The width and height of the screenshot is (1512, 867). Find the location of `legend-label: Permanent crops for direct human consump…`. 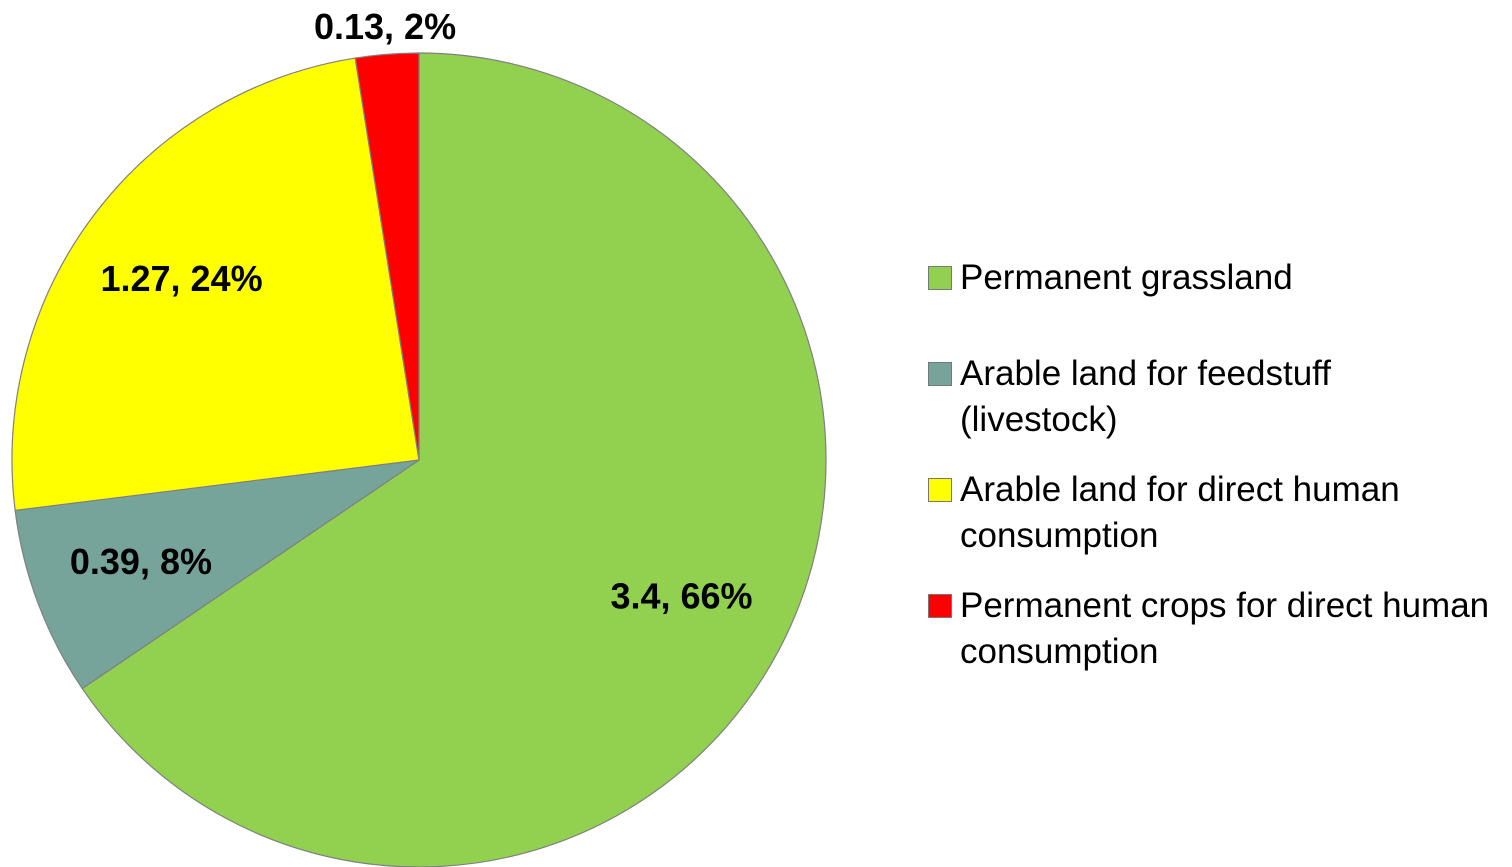

legend-label: Permanent crops for direct human consump… is located at coordinates (1225, 628).